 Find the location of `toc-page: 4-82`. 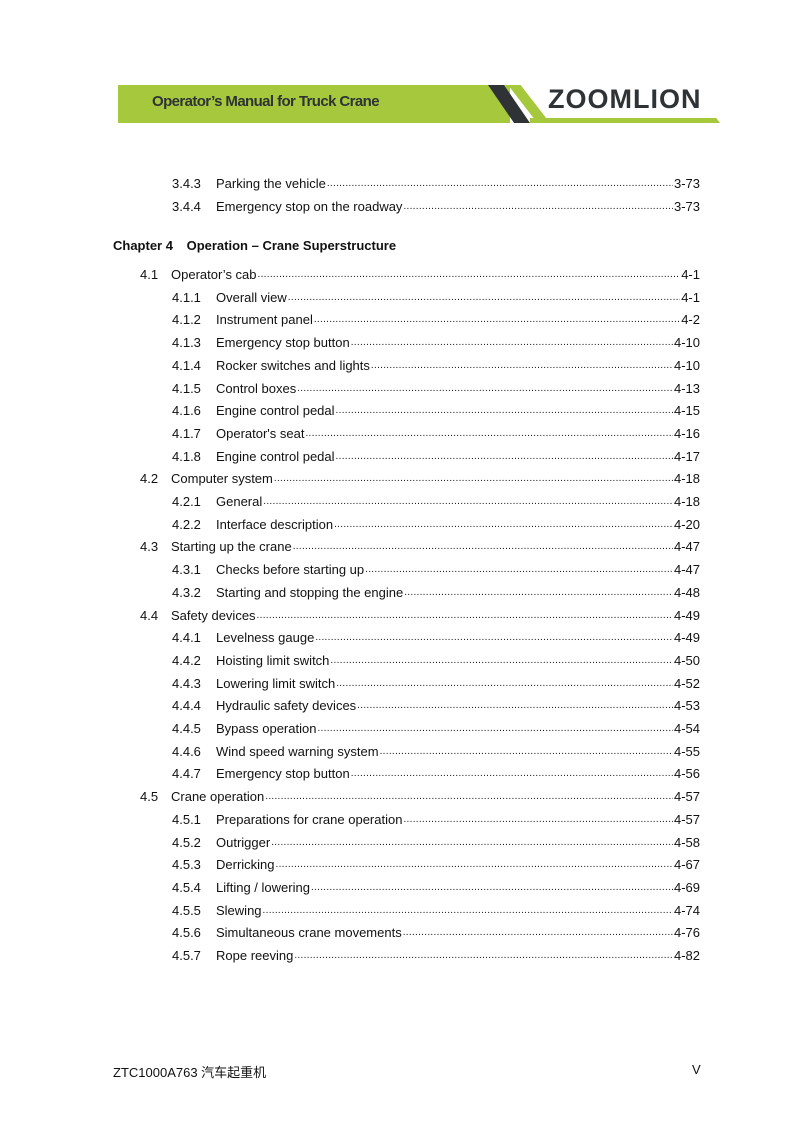

toc-page: 4-82 is located at coordinates (686, 955).